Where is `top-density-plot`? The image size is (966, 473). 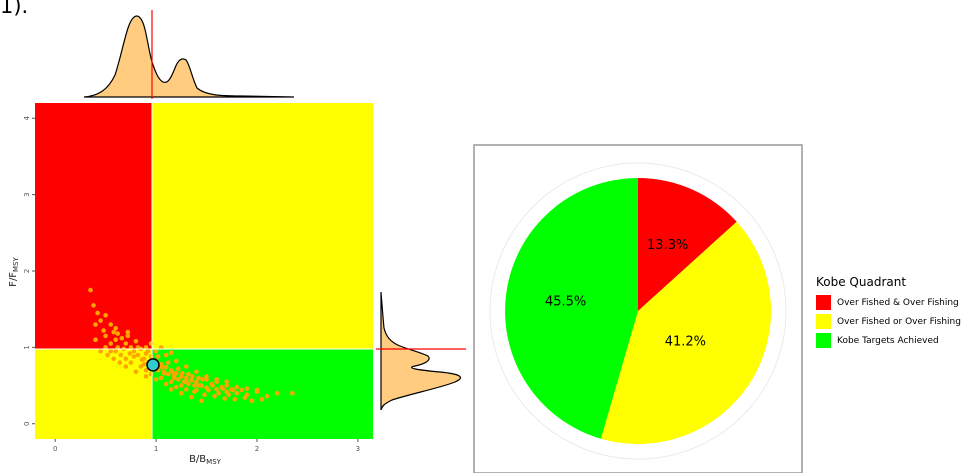 top-density-plot is located at coordinates (189, 54).